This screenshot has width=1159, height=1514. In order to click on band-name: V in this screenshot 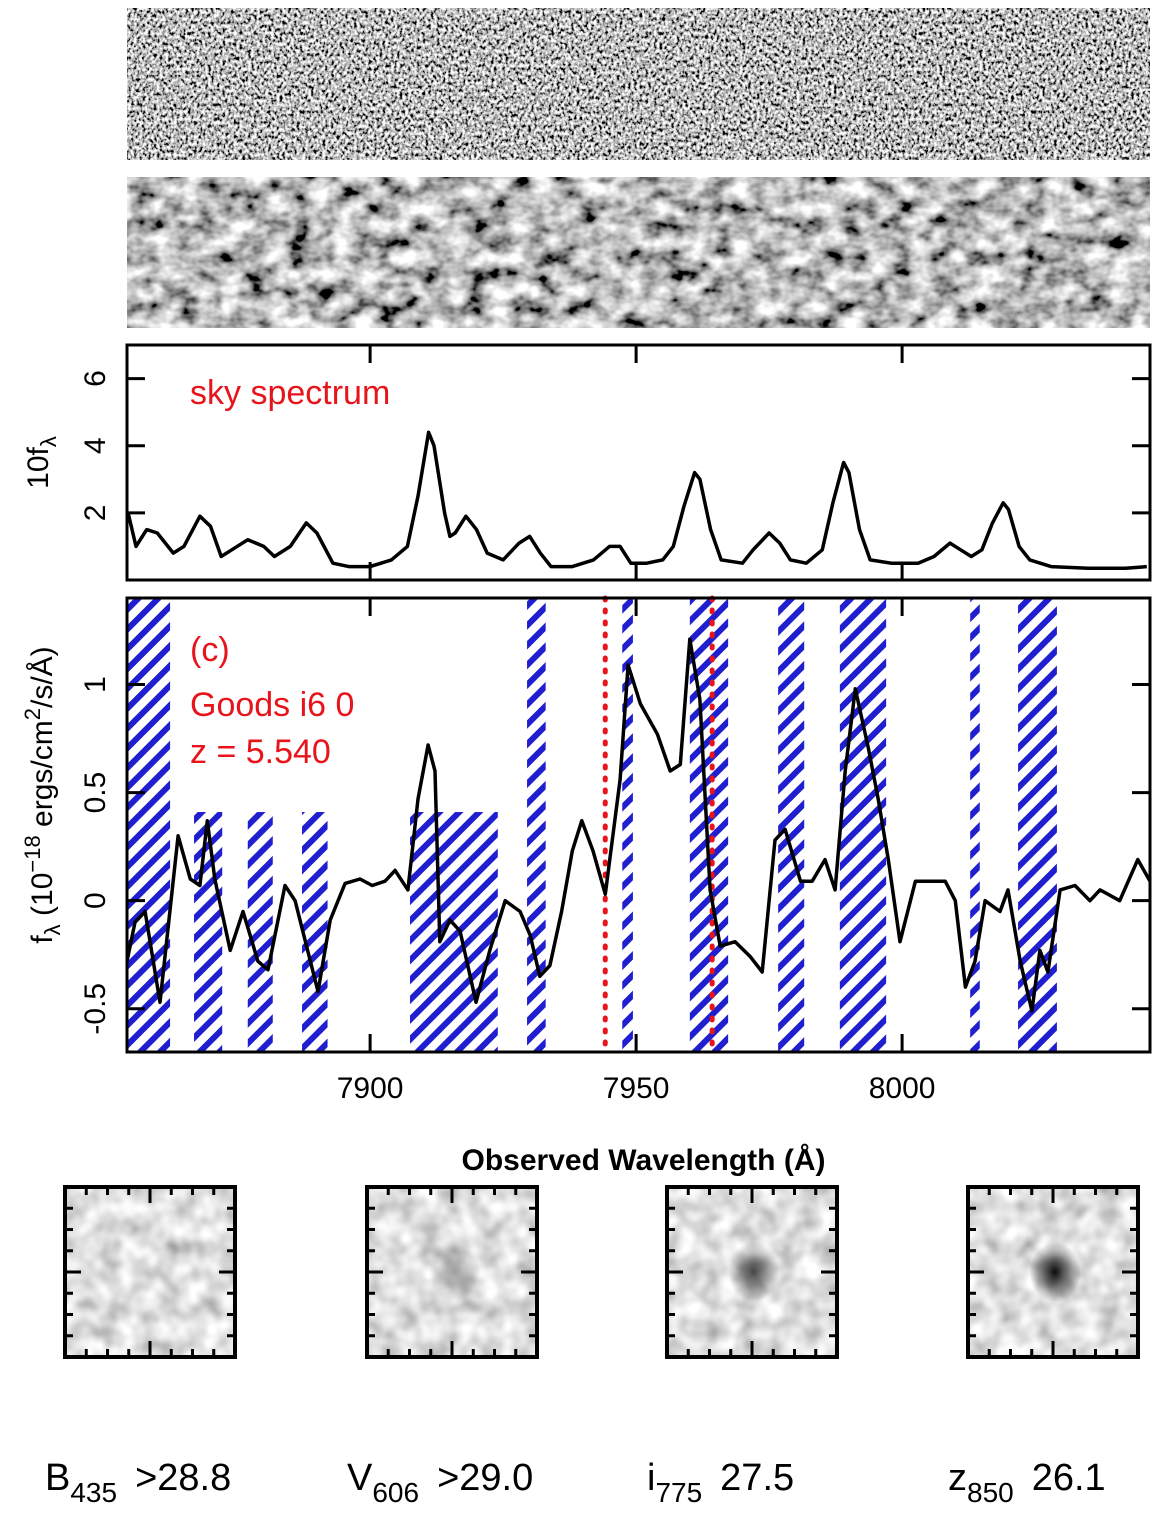, I will do `click(360, 1478)`.